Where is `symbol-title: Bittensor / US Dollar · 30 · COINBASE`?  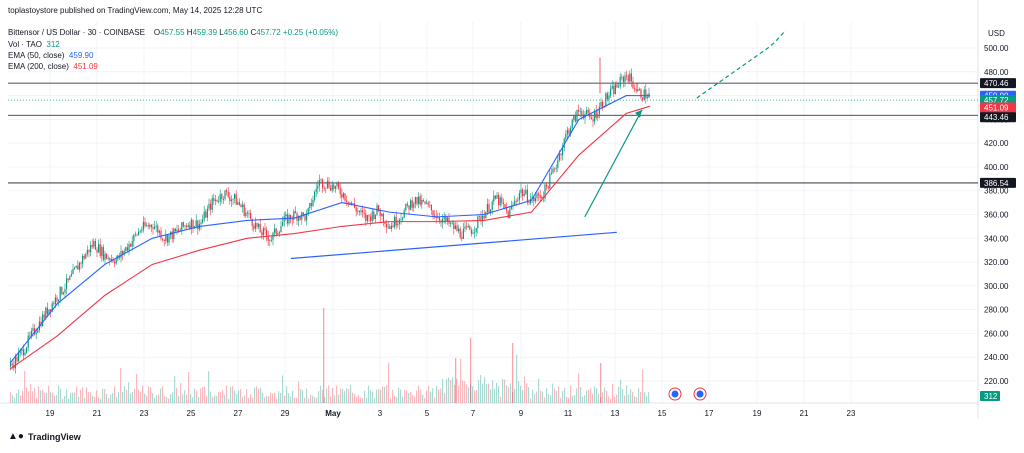
symbol-title: Bittensor / US Dollar · 30 · COINBASE is located at coordinates (76, 32).